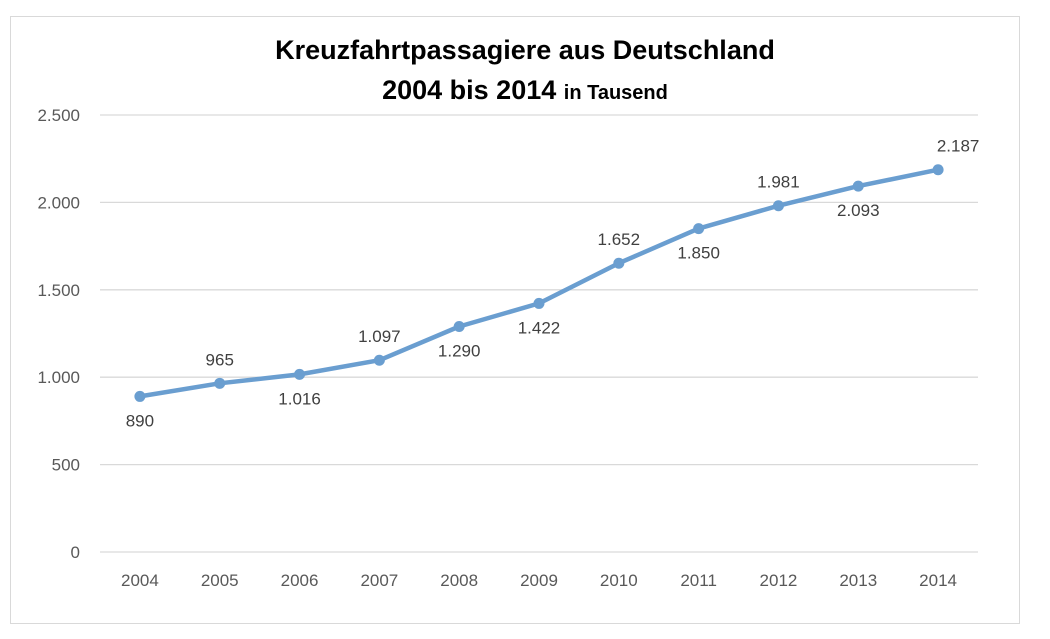 The image size is (1050, 639). What do you see at coordinates (619, 239) in the screenshot?
I see `data-label: 1.652` at bounding box center [619, 239].